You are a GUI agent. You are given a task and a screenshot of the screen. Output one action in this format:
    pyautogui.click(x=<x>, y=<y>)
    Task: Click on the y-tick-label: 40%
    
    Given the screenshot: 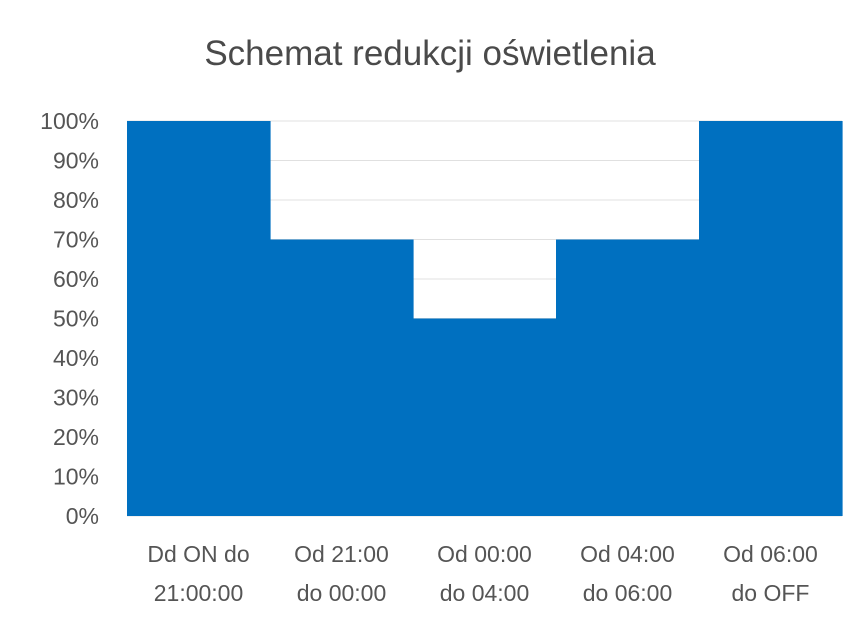 What is the action you would take?
    pyautogui.click(x=76, y=358)
    